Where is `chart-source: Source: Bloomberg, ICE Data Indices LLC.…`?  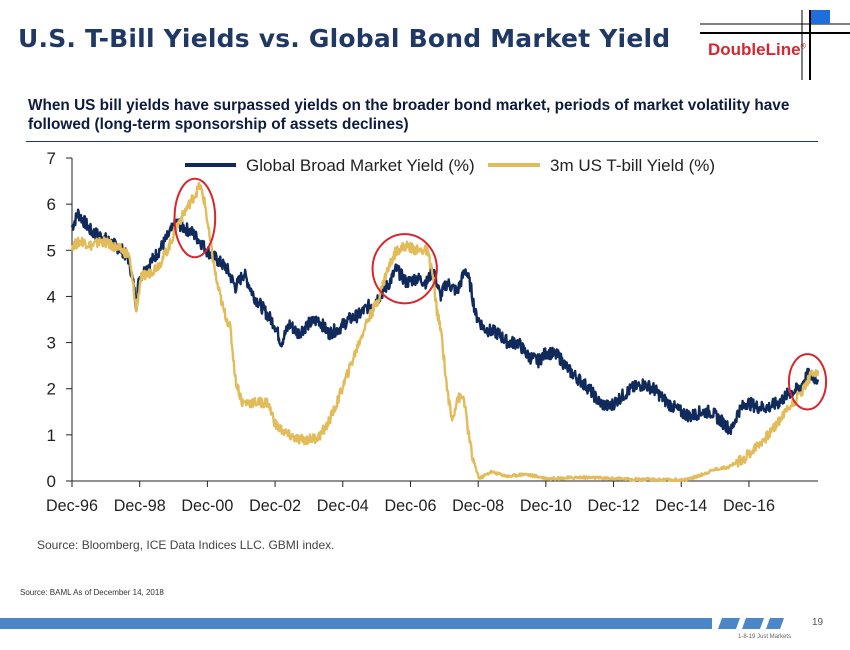
chart-source: Source: Bloomberg, ICE Data Indices LLC.… is located at coordinates (186, 545).